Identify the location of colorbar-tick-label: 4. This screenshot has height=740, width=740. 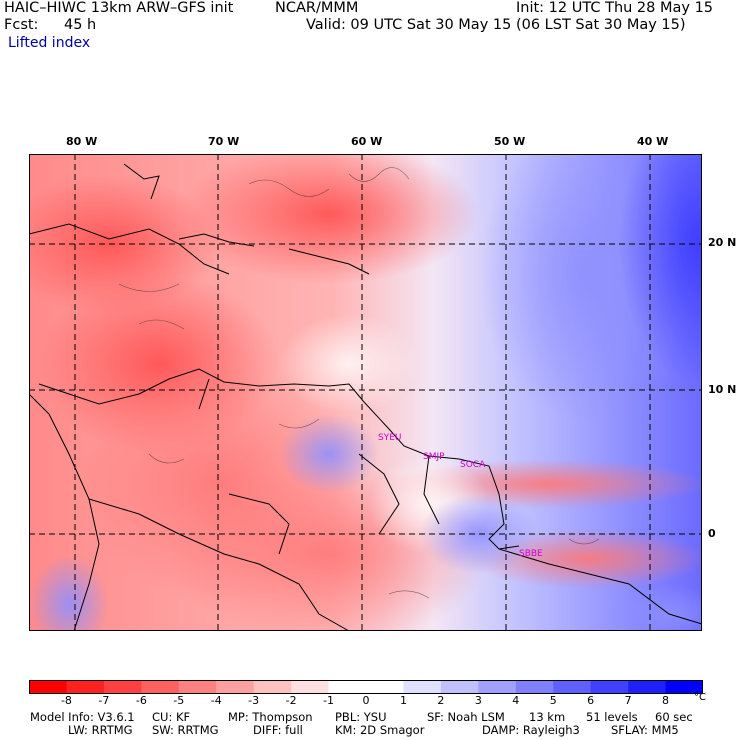
(516, 700).